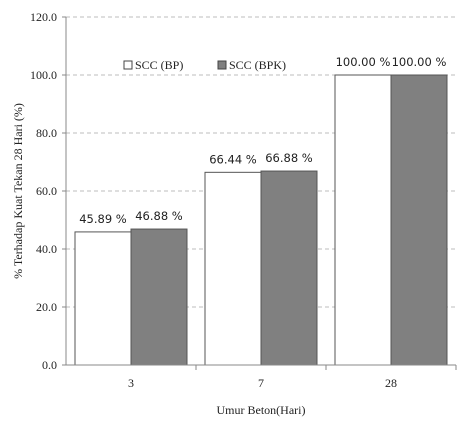  What do you see at coordinates (261, 410) in the screenshot?
I see `x-axis-title: Umur Beton(Hari)` at bounding box center [261, 410].